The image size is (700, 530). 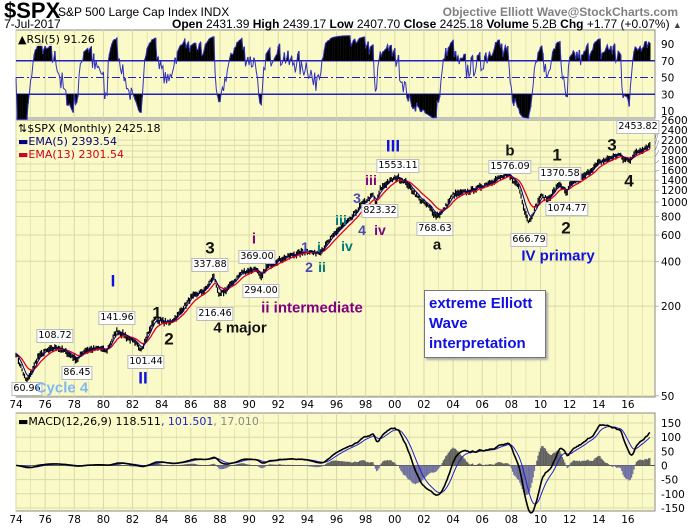 What do you see at coordinates (671, 262) in the screenshot?
I see `y-tick-label: 400` at bounding box center [671, 262].